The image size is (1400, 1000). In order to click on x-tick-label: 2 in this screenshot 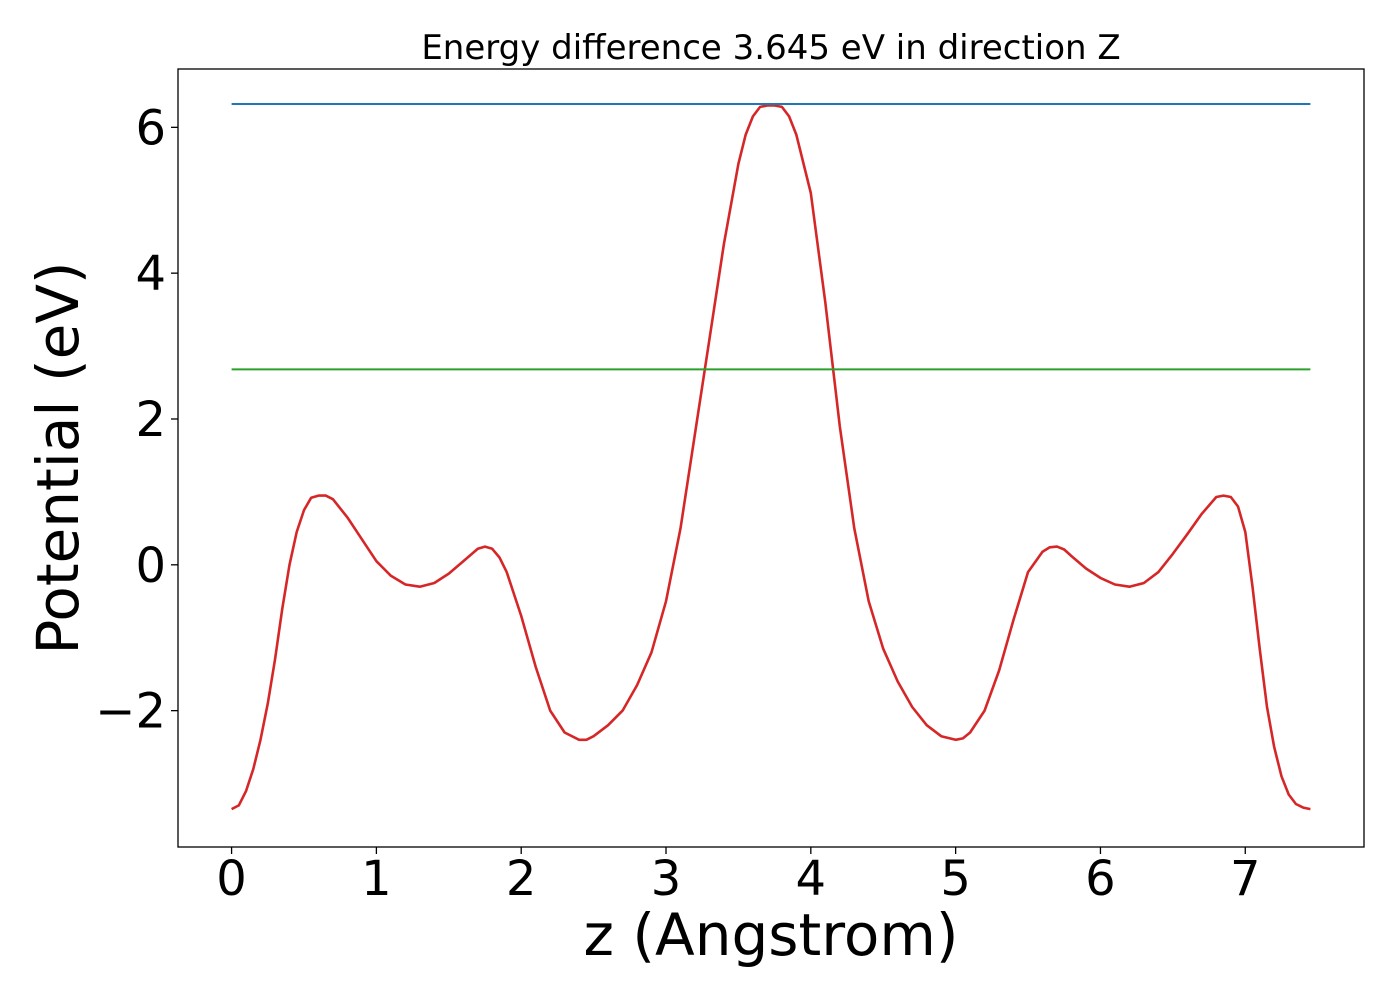, I will do `click(521, 879)`.